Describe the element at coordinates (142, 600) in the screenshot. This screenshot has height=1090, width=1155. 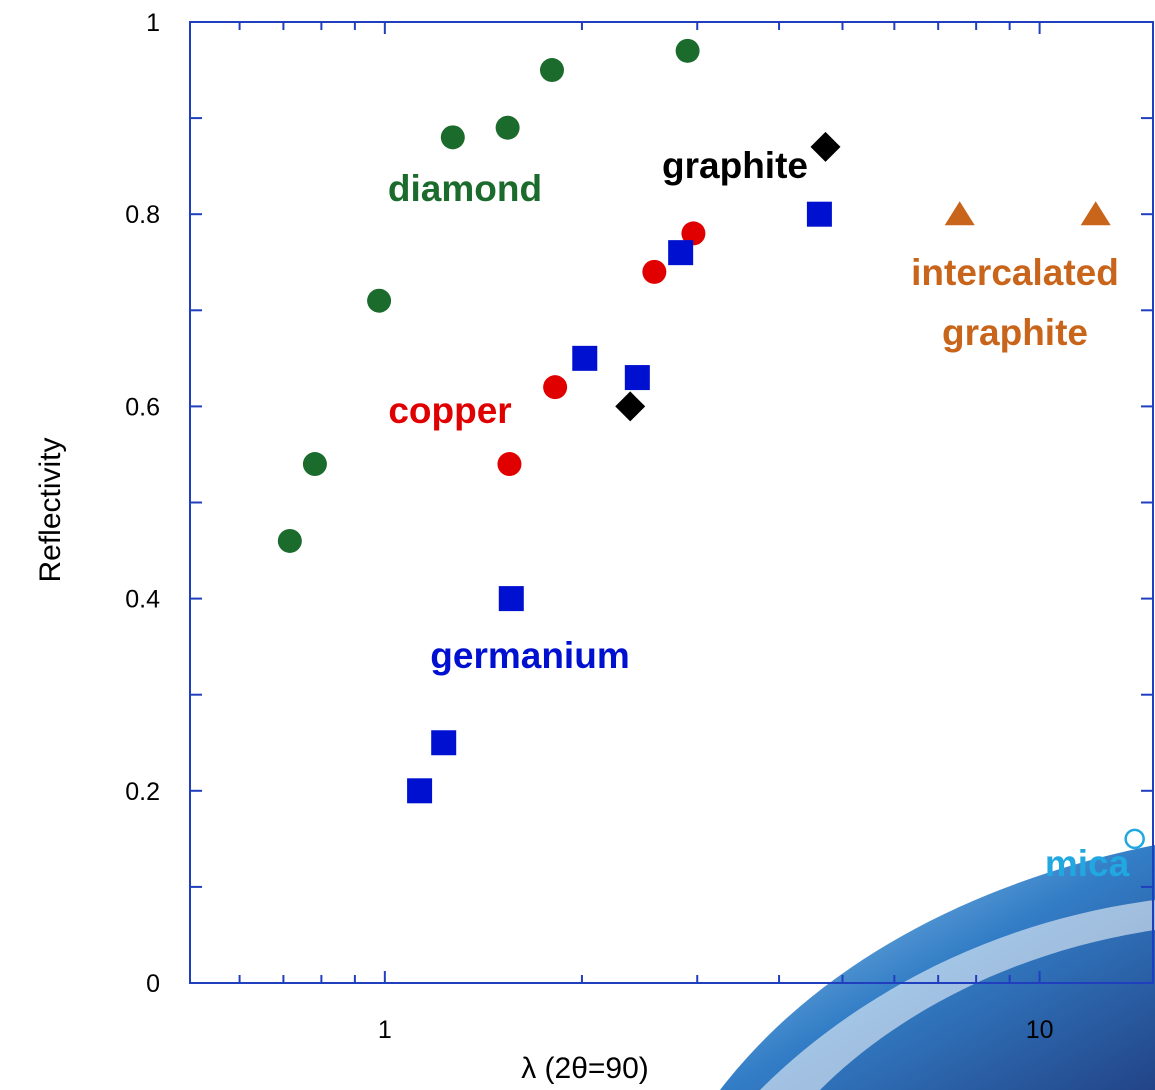
I see `y-tick-label: 0.4` at that location.